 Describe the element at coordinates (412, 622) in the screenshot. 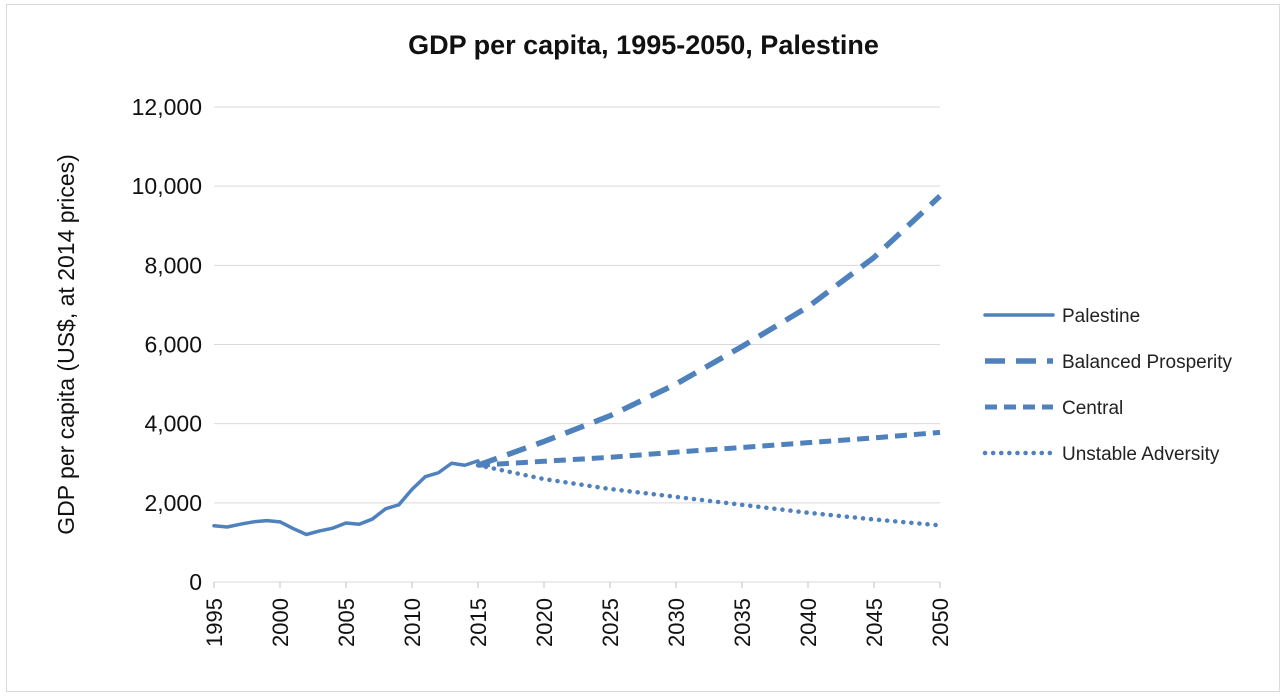

I see `x-tick-label: 2010` at that location.